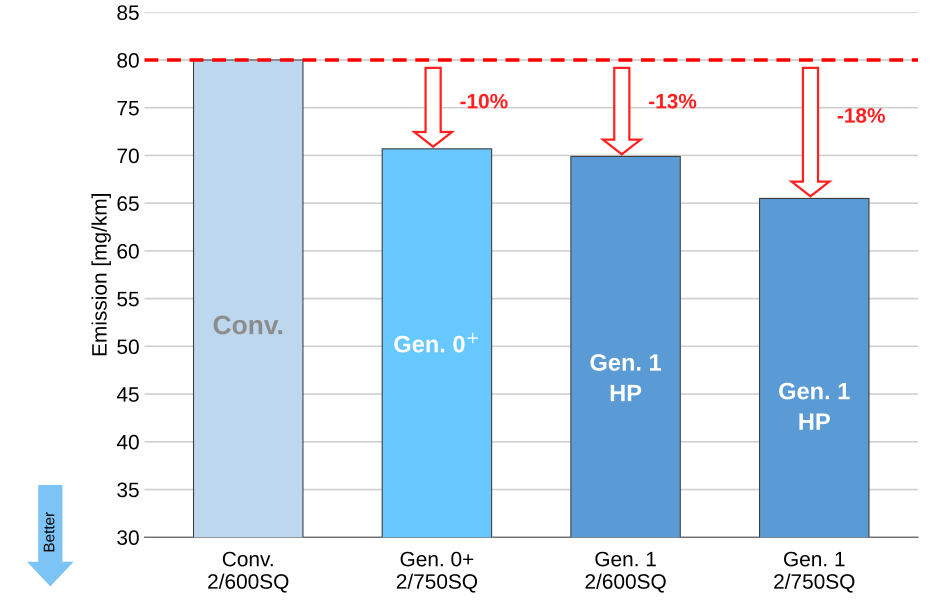  What do you see at coordinates (127, 442) in the screenshot?
I see `y-tick-label: 40` at bounding box center [127, 442].